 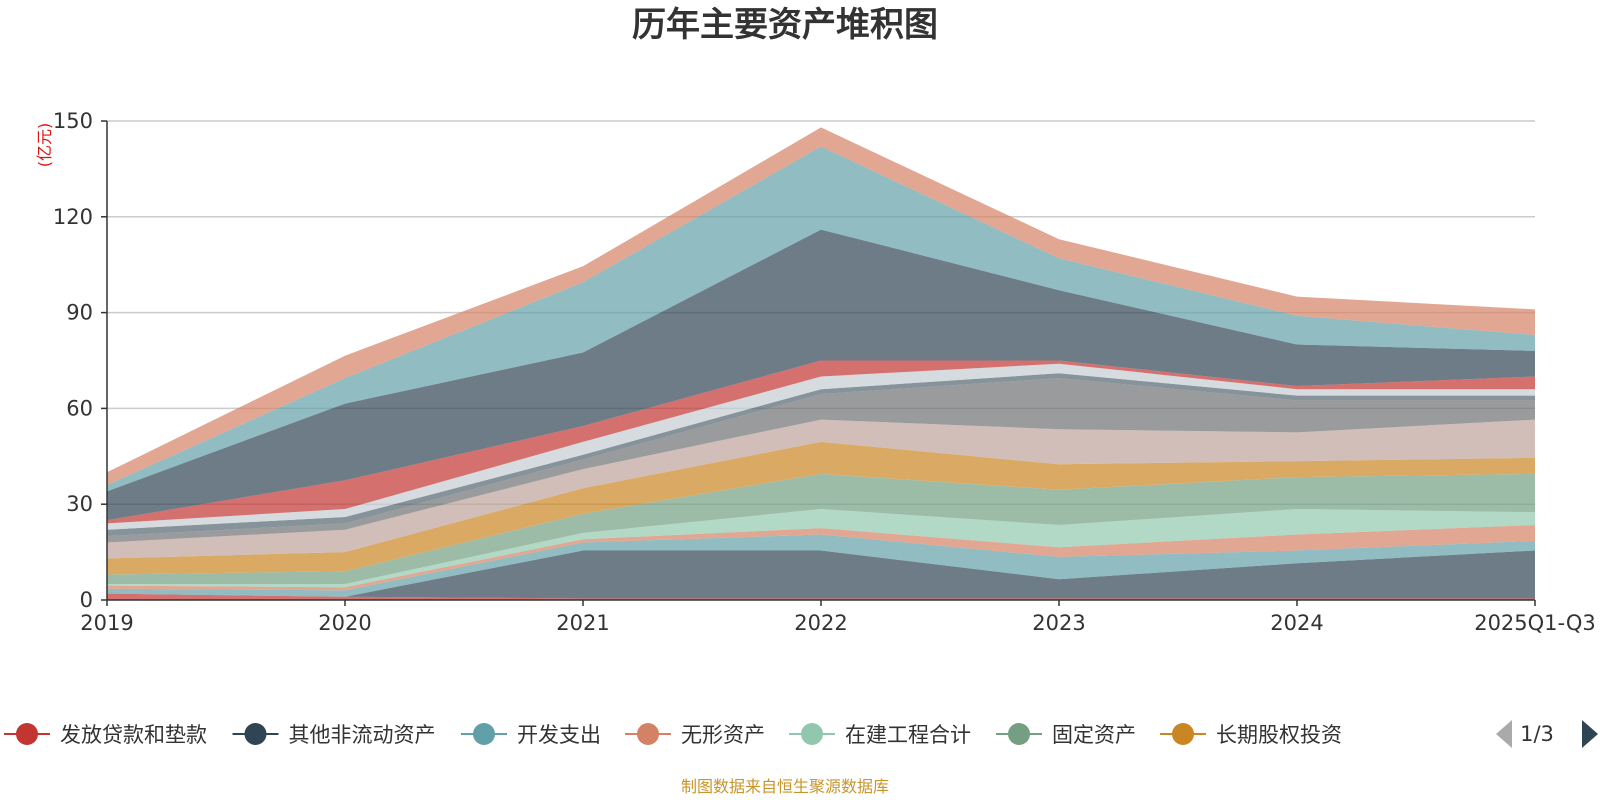 I want to click on chart-title: 历年主要资产堆积图, so click(x=785, y=25).